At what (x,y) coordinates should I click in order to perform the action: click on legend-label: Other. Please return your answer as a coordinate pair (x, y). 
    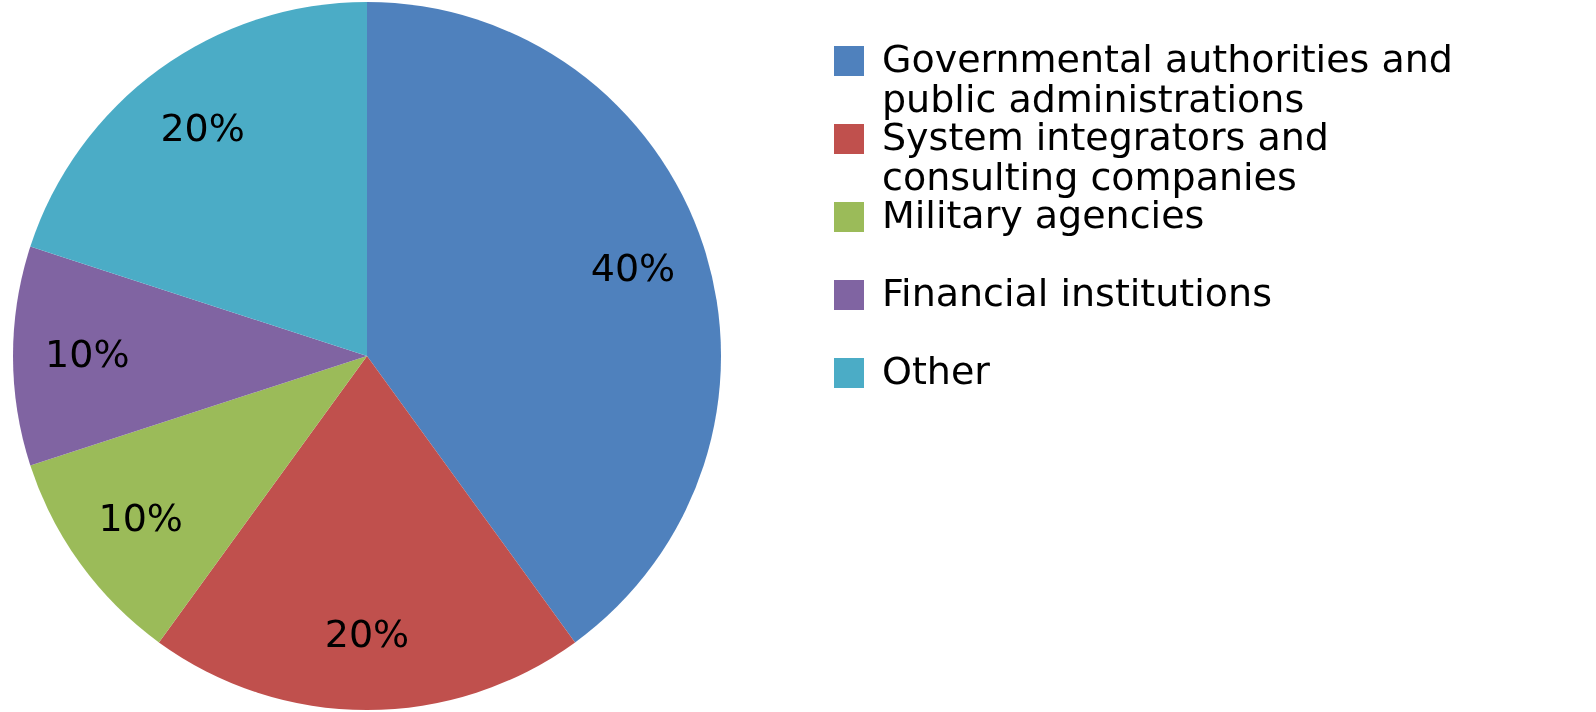
    Looking at the image, I should click on (936, 371).